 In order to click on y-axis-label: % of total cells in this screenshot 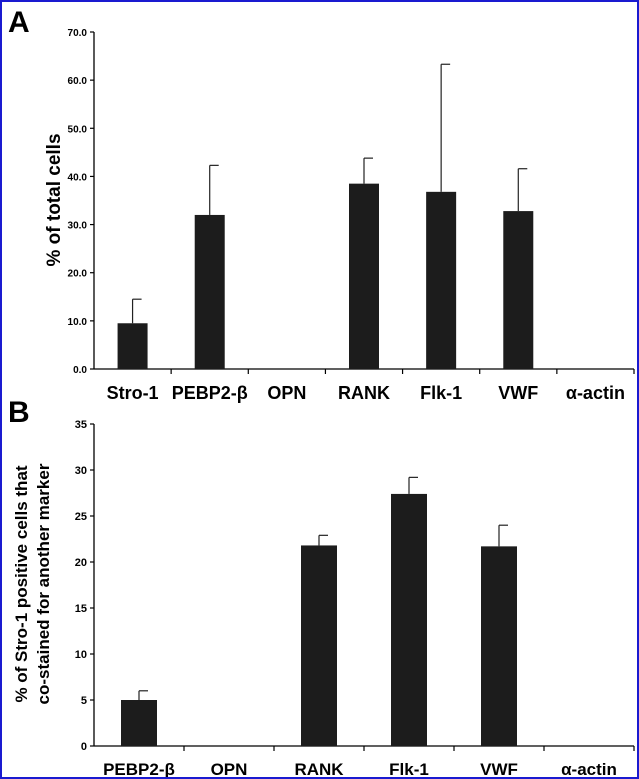, I will do `click(54, 199)`.